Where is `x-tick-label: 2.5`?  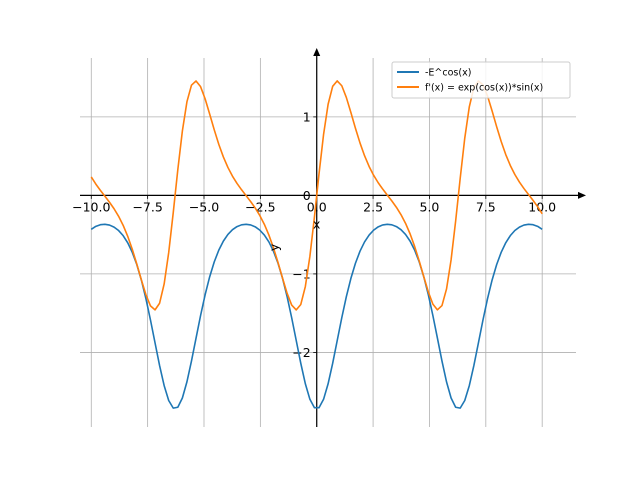
x-tick-label: 2.5 is located at coordinates (373, 206).